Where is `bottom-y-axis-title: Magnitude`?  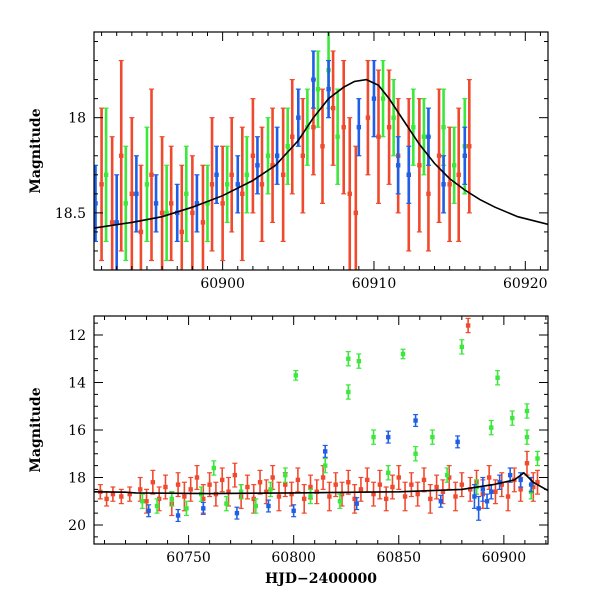
bottom-y-axis-title: Magnitude is located at coordinates (36, 429).